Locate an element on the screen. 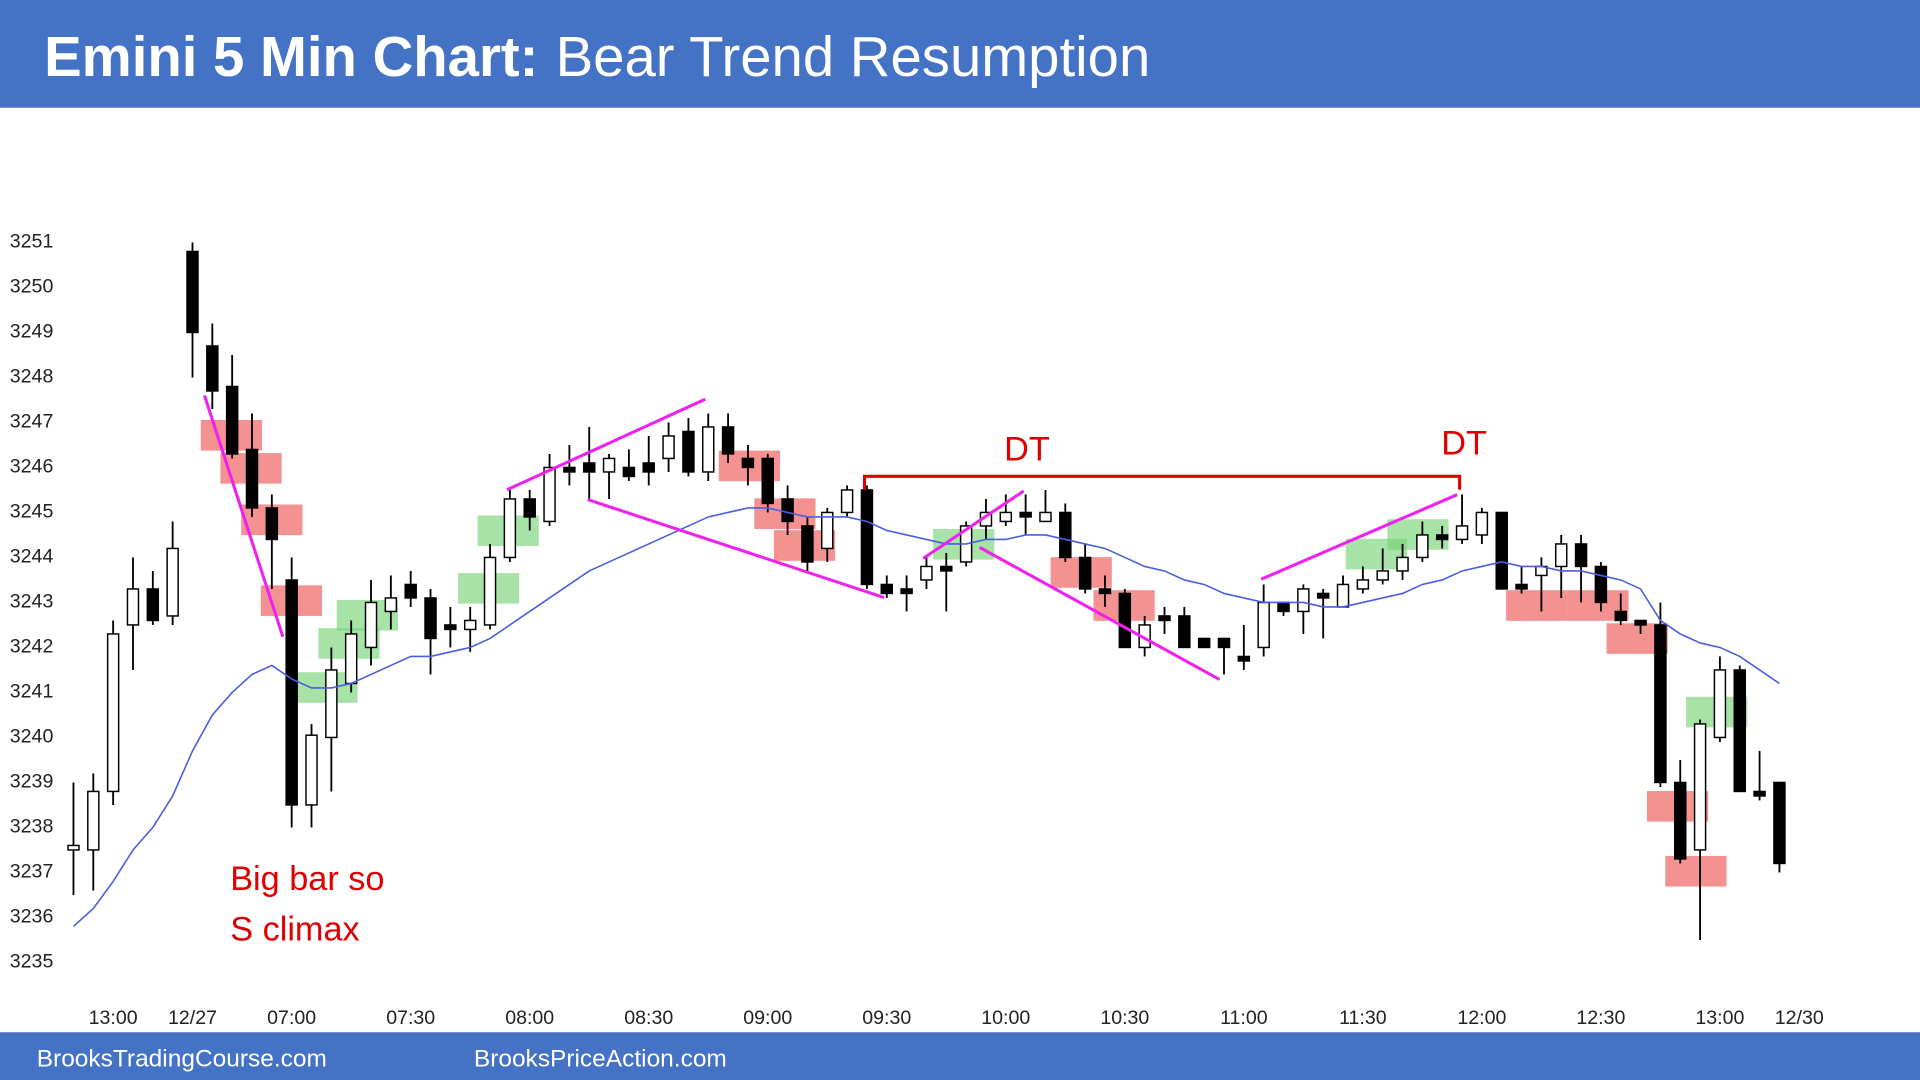 The width and height of the screenshot is (1920, 1080). y-tick-label: 3241 is located at coordinates (32, 692).